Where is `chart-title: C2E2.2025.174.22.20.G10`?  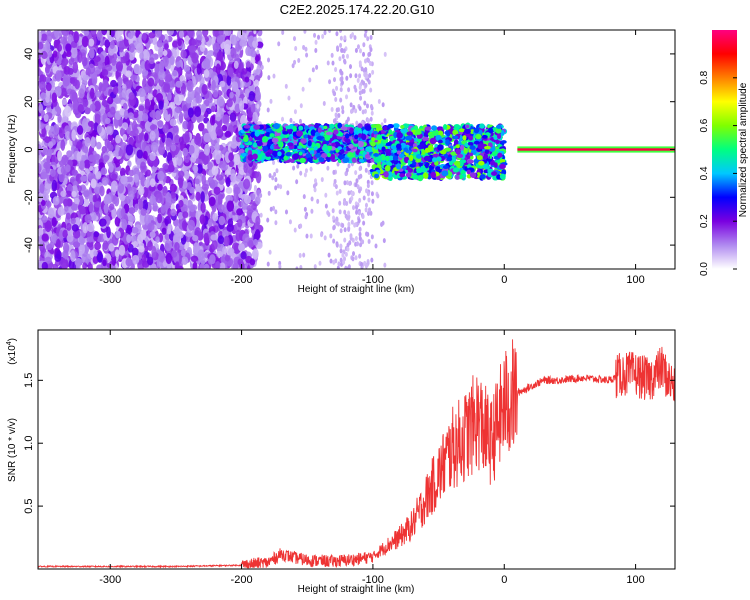 chart-title: C2E2.2025.174.22.20.G10 is located at coordinates (357, 9).